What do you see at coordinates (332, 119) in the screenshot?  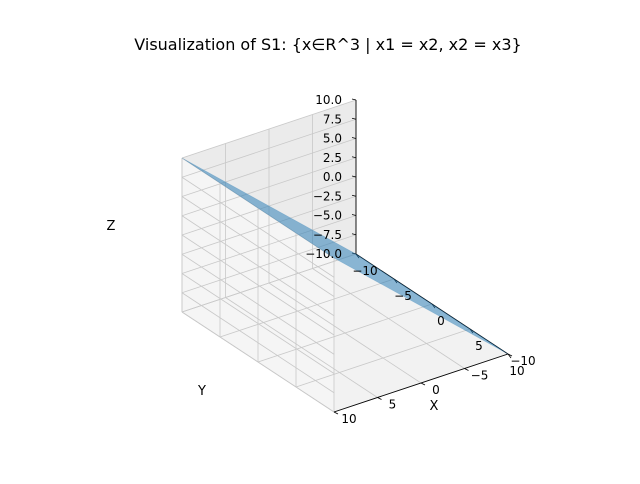 I see `z-tick-label: 7.5` at bounding box center [332, 119].